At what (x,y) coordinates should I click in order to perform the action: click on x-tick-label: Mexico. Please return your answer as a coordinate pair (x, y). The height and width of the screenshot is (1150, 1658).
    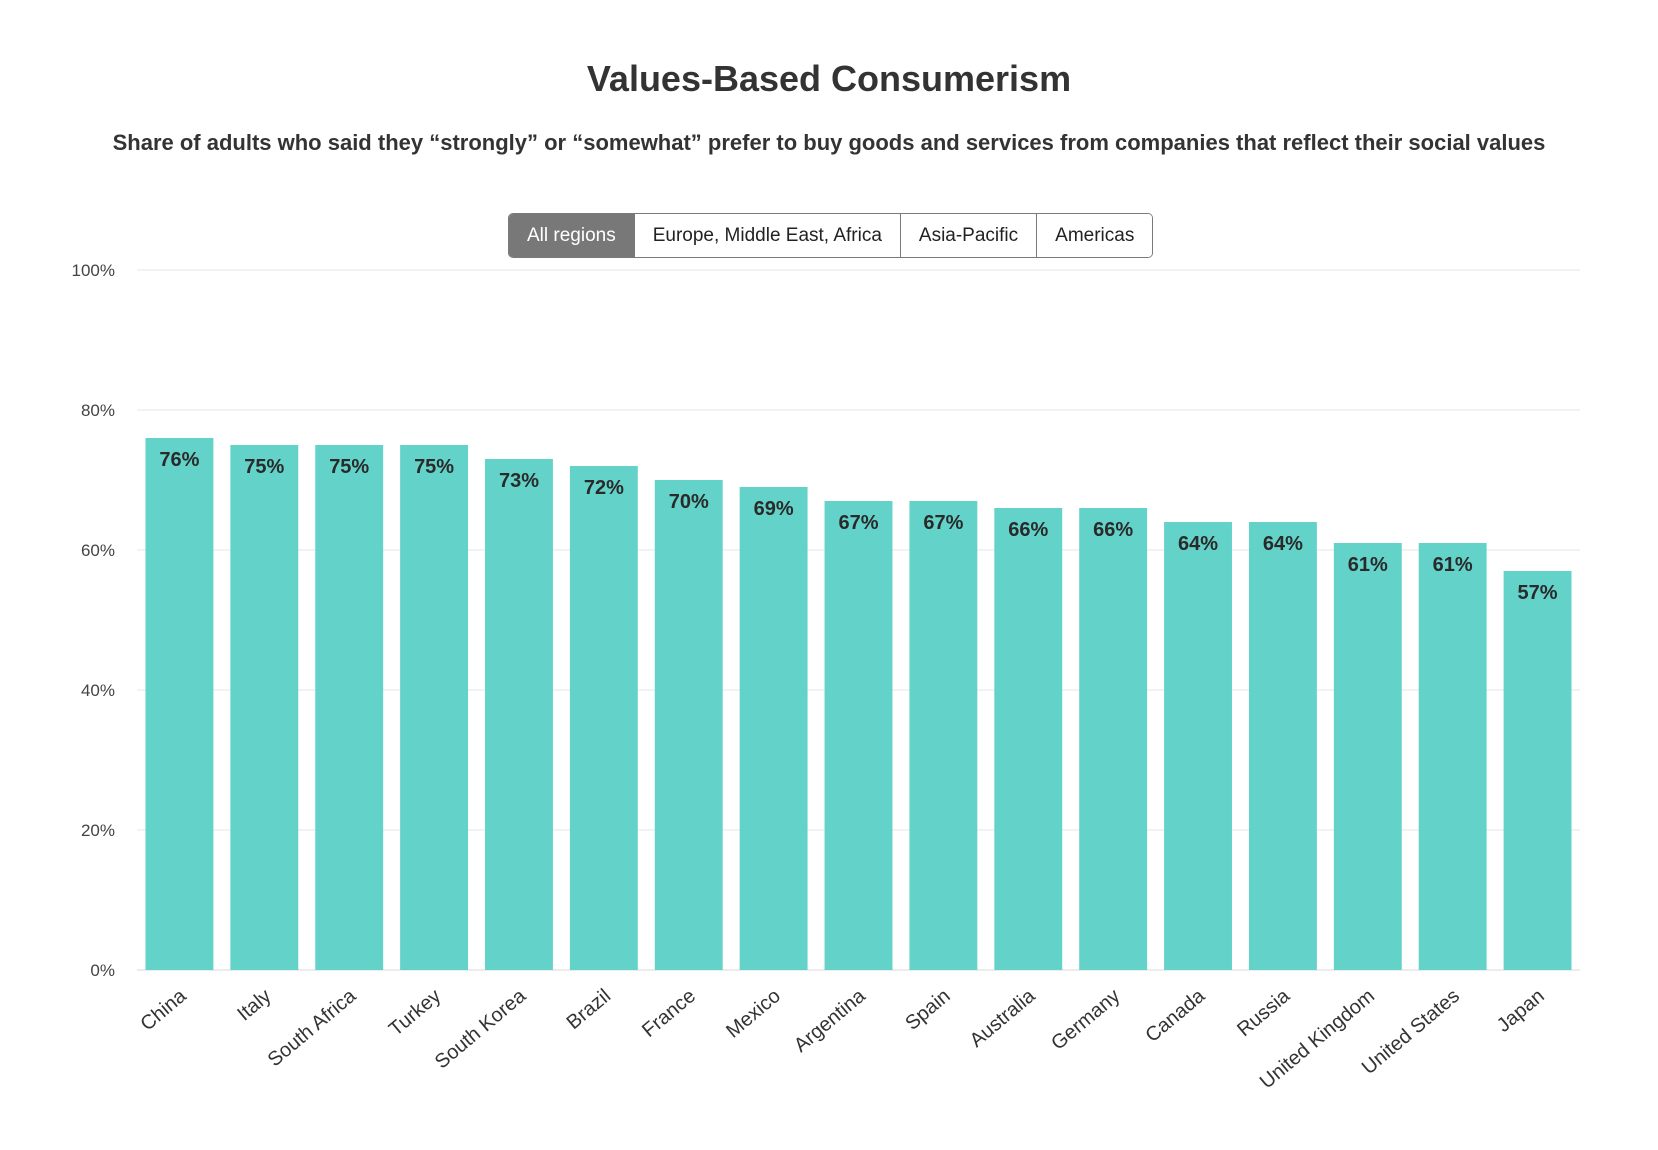
    Looking at the image, I should click on (753, 1014).